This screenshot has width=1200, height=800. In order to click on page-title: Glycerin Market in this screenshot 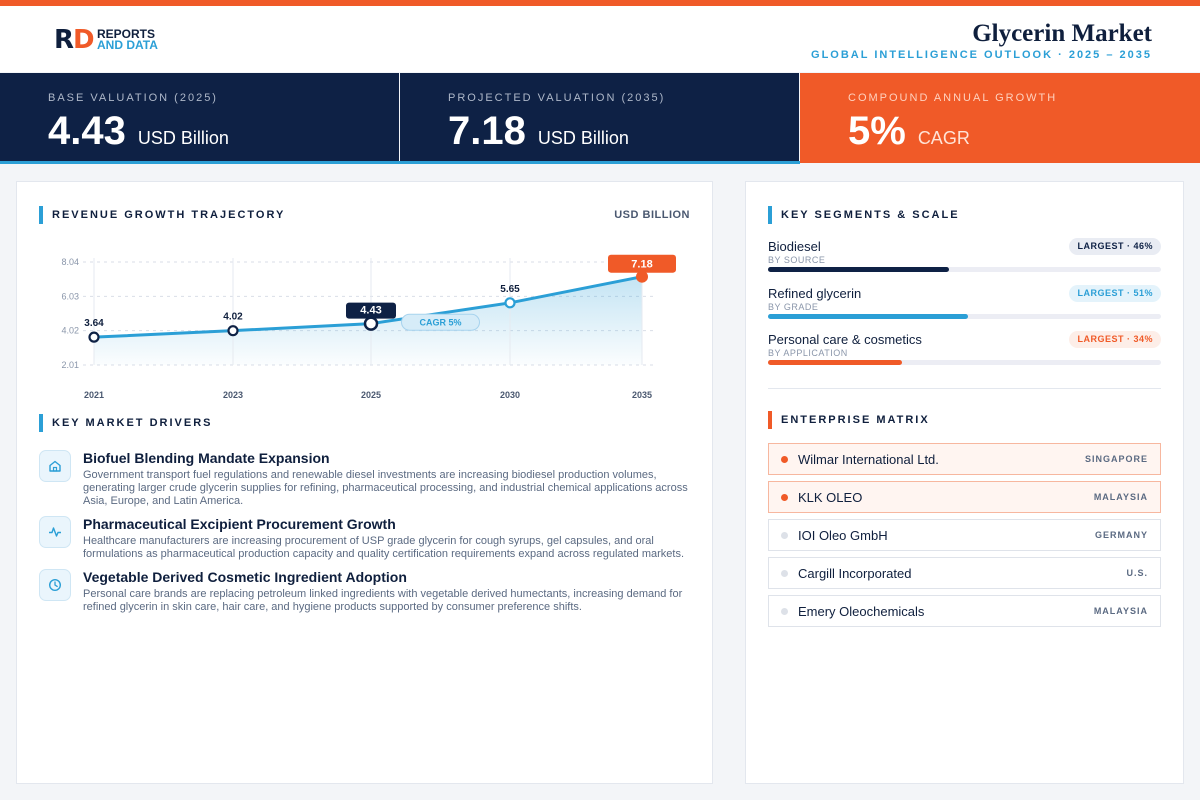, I will do `click(1062, 33)`.